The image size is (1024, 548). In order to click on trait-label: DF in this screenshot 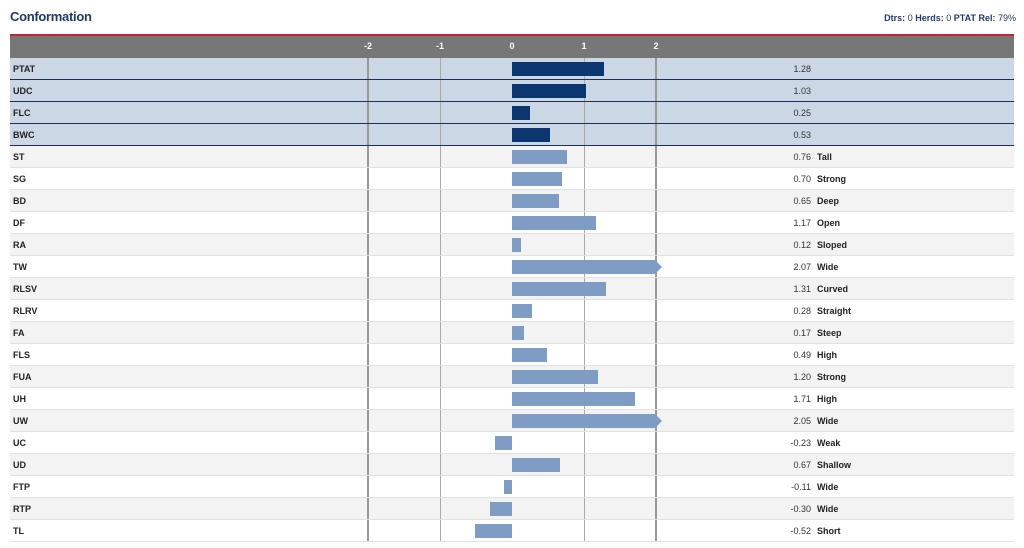, I will do `click(19, 223)`.